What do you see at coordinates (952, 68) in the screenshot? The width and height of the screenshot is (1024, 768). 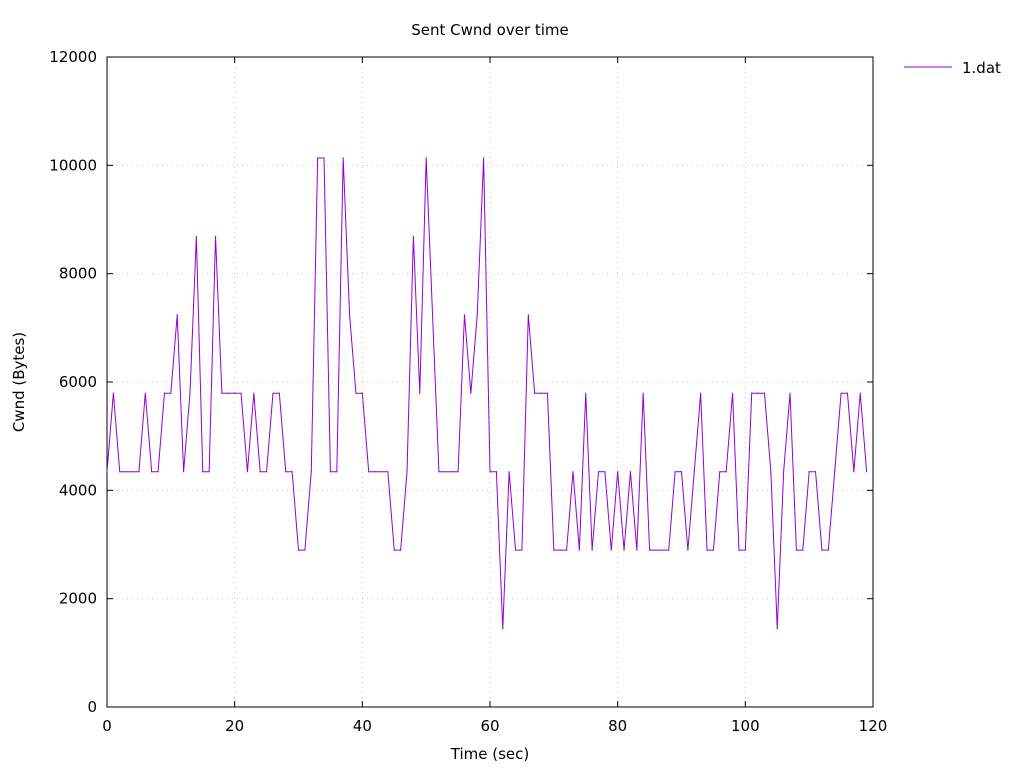 I see `legend: 1.dat` at bounding box center [952, 68].